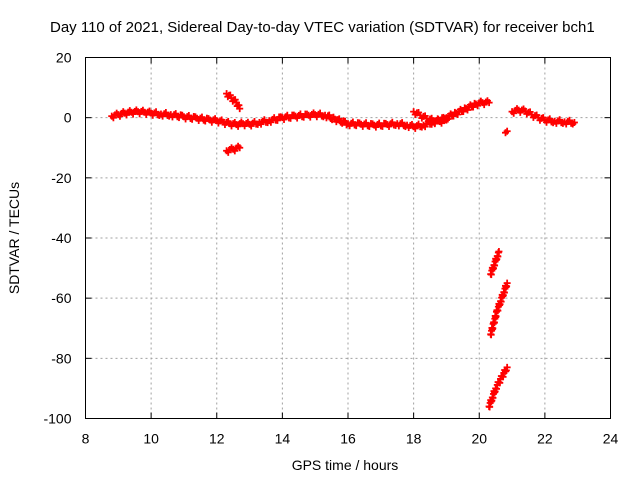 The image size is (640, 480). Describe the element at coordinates (61, 358) in the screenshot. I see `y-tick-label: -80` at that location.